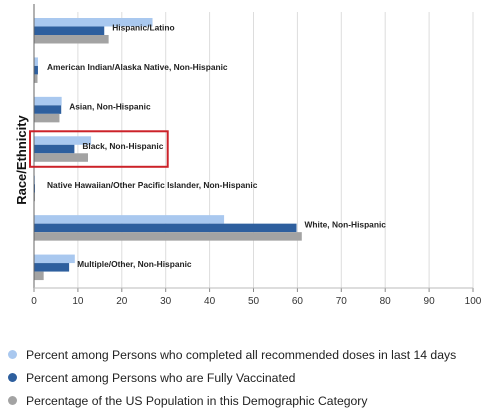 This screenshot has width=500, height=419. I want to click on x-tick-label: 0, so click(34, 301).